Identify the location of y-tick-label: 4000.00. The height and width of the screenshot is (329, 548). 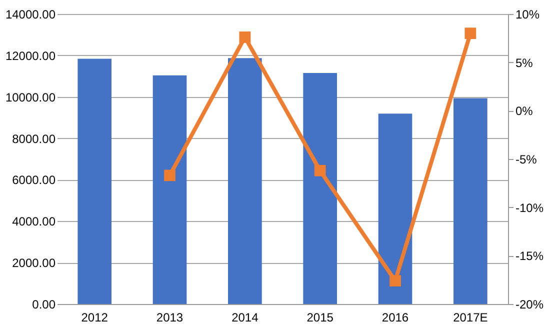
(34, 221).